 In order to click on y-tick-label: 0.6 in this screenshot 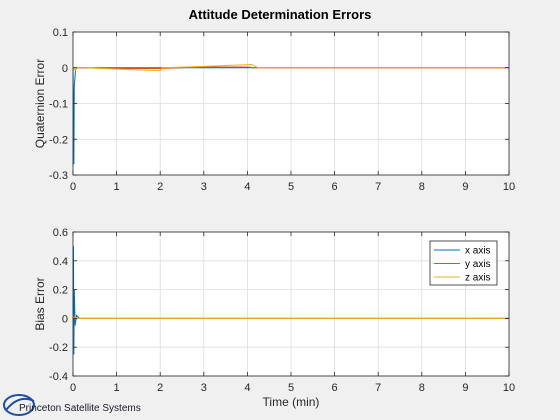, I will do `click(60, 233)`.